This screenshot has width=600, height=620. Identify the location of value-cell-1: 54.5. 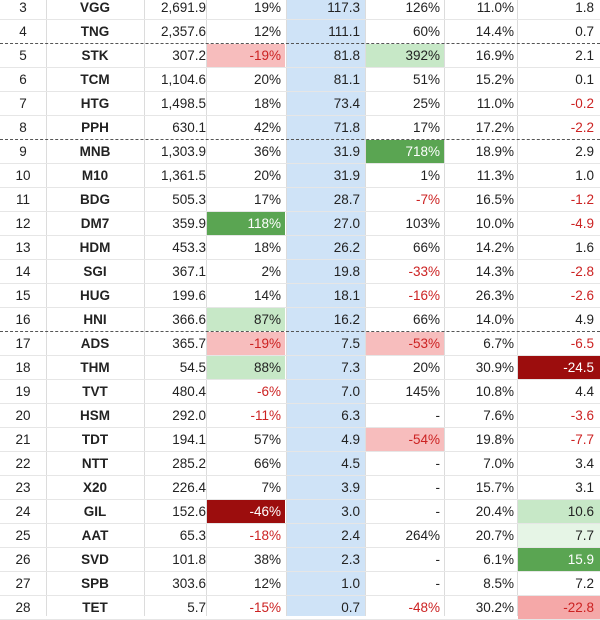
(192, 367).